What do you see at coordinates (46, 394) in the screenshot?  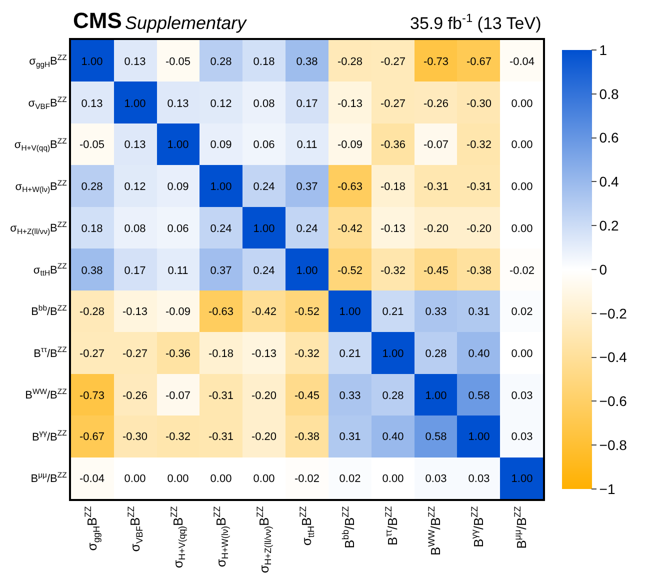 I see `y-tick-label: B$^{WW}$/B$^{ZZ}$` at bounding box center [46, 394].